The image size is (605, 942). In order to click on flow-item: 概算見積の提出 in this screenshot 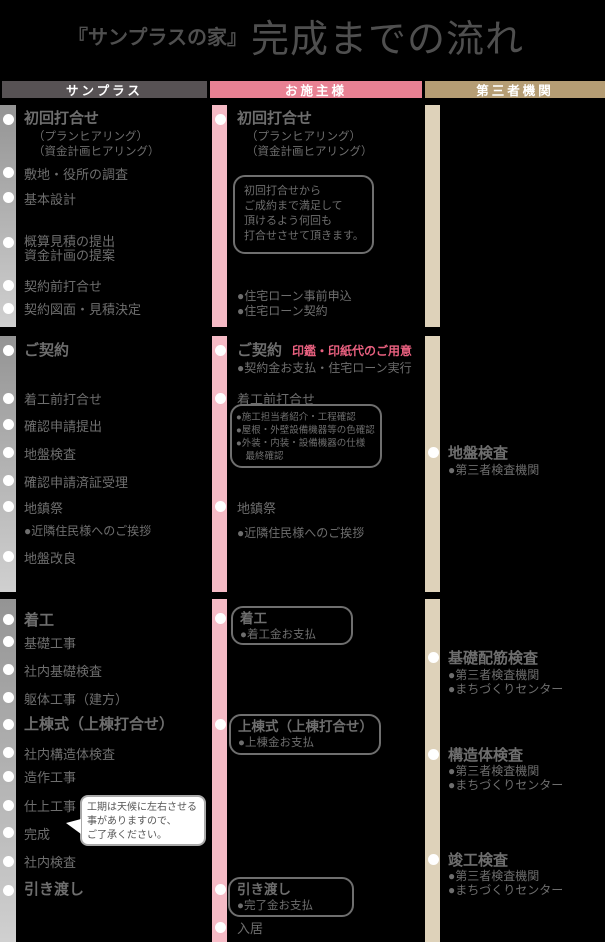, I will do `click(70, 241)`.